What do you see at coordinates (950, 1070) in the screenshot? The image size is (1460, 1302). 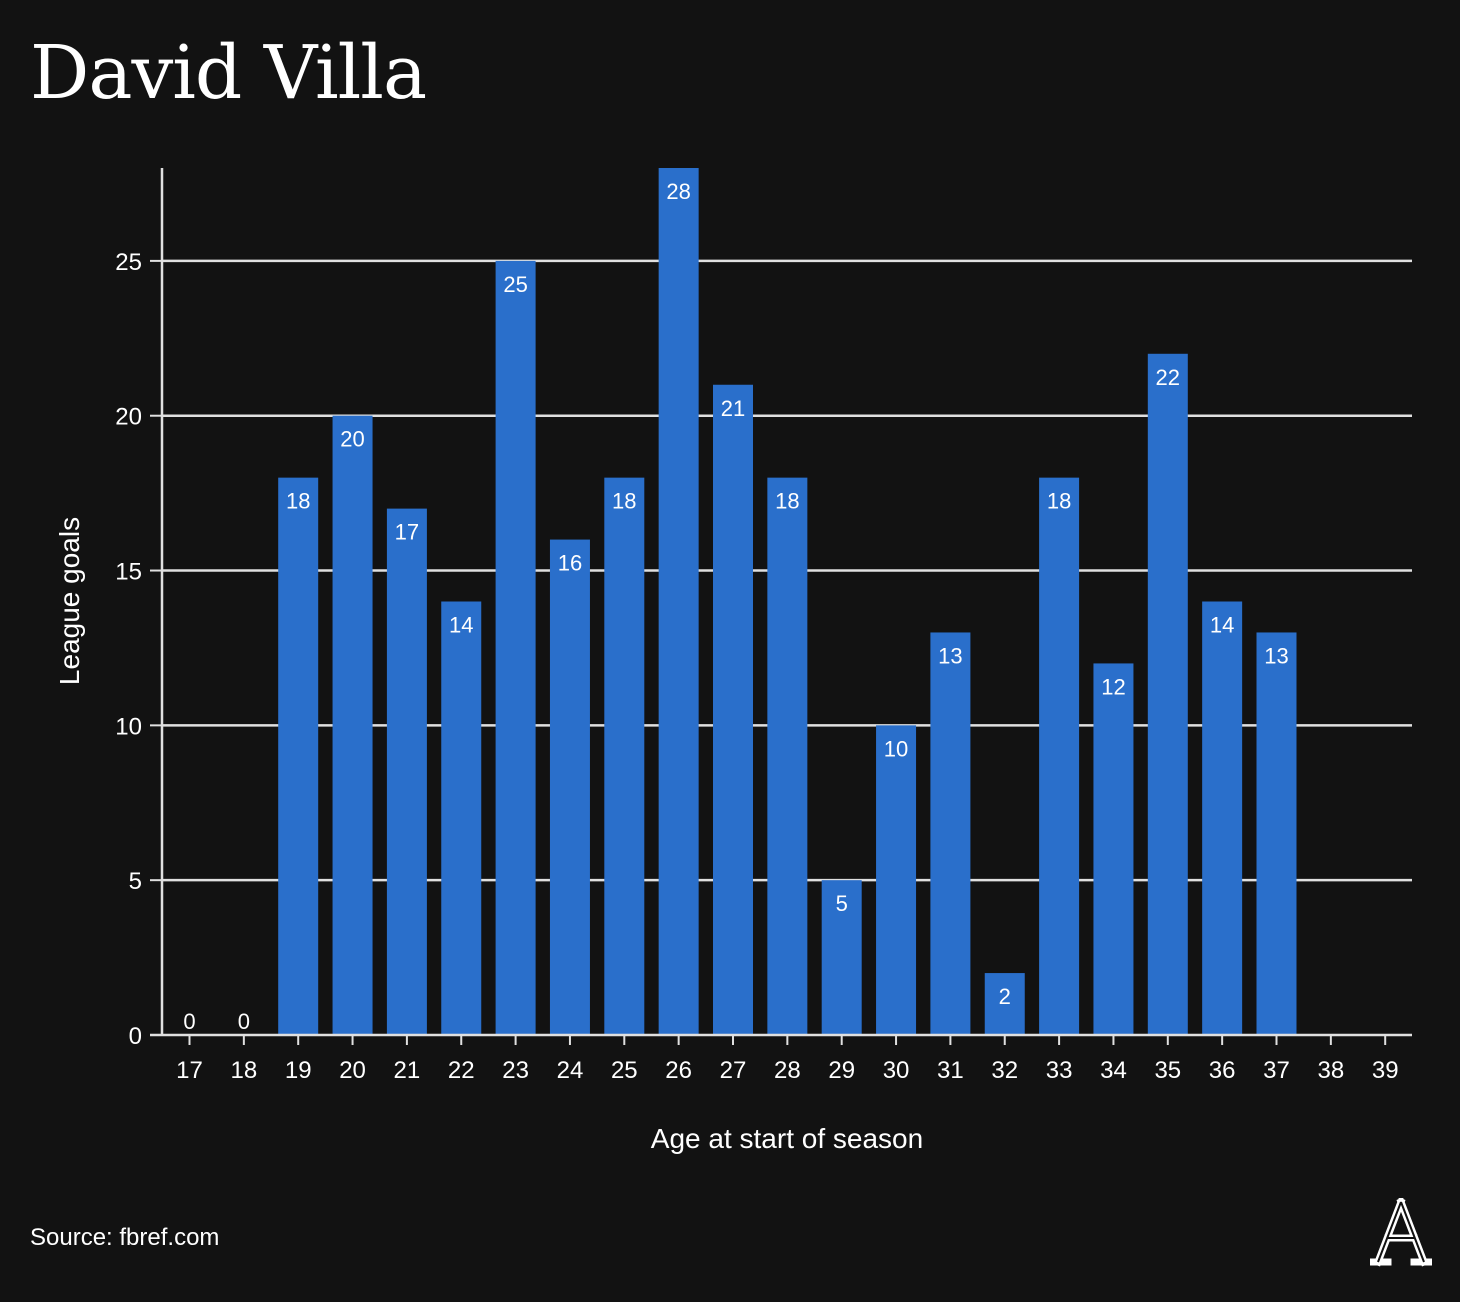 I see `x-tick-label: 31` at bounding box center [950, 1070].